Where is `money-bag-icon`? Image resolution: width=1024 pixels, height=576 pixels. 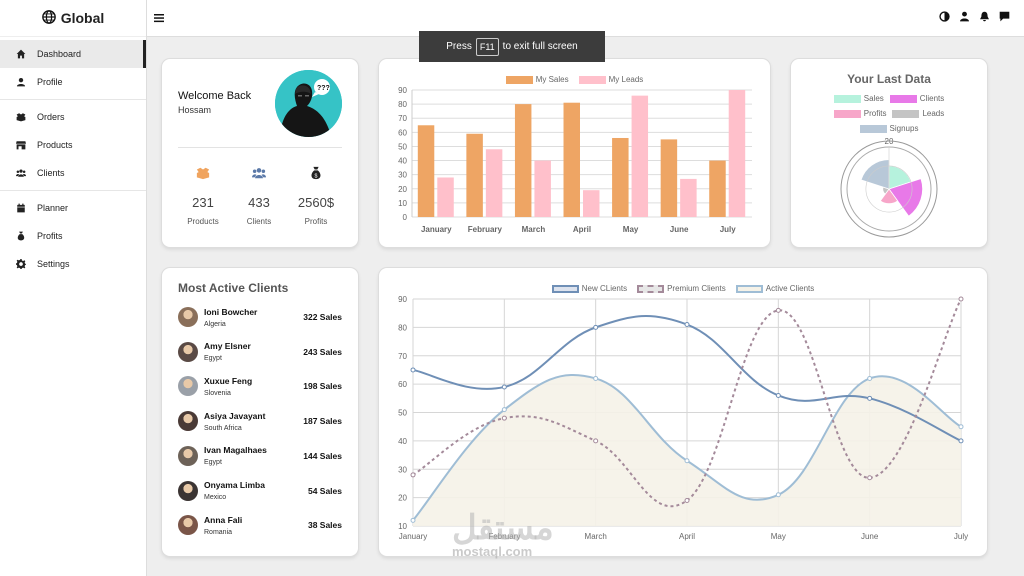
money-bag-icon is located at coordinates (21, 236).